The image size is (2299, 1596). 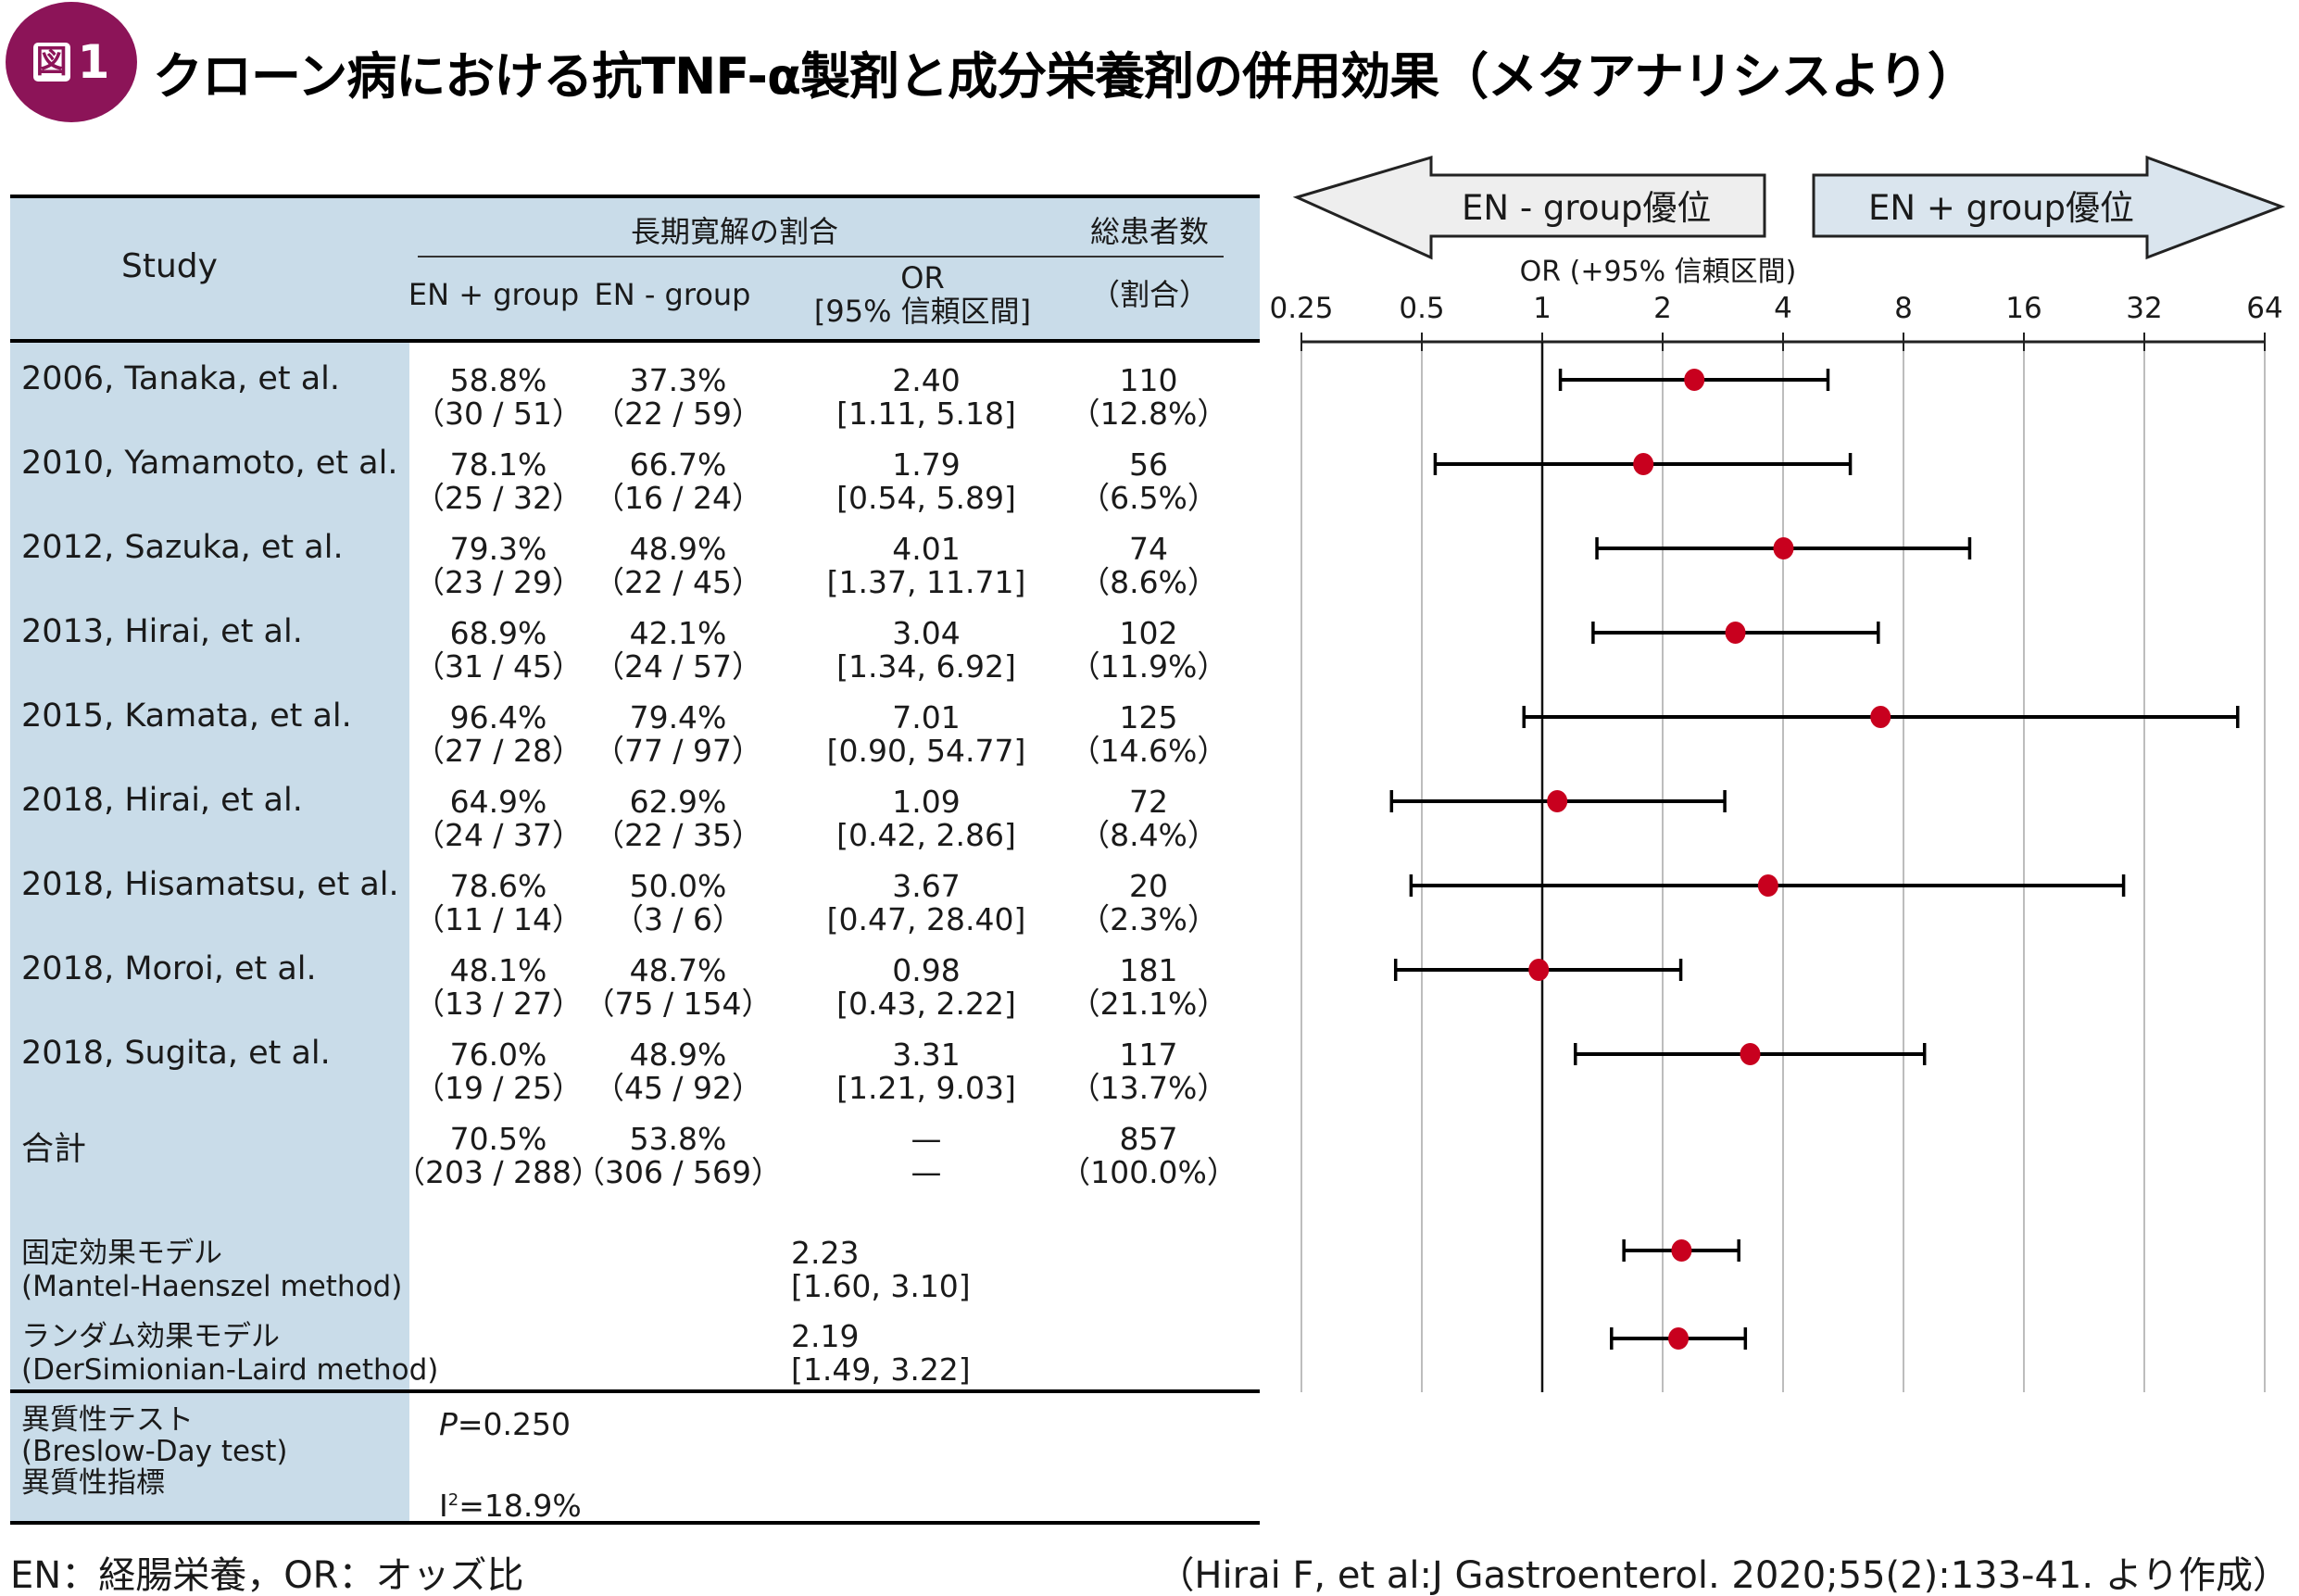 I want to click on x-tick-label: 0.5, so click(x=1422, y=308).